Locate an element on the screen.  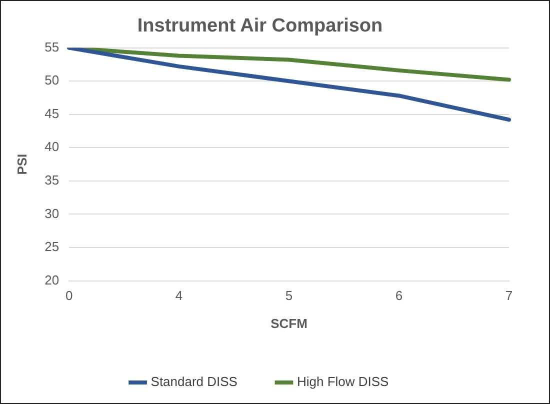
y-tick-label: 50 is located at coordinates (52, 80).